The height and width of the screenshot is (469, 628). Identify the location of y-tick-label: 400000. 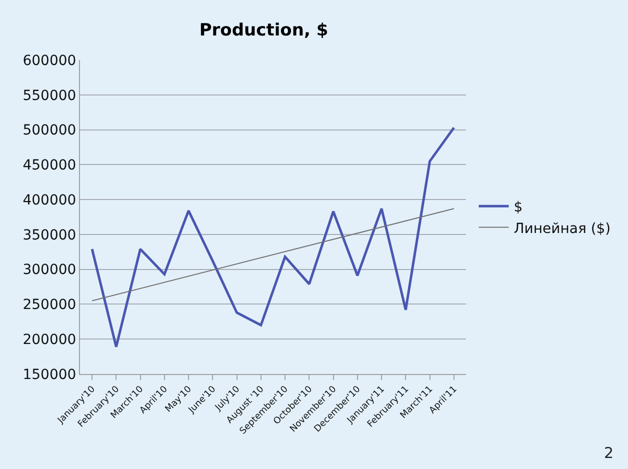
(49, 200).